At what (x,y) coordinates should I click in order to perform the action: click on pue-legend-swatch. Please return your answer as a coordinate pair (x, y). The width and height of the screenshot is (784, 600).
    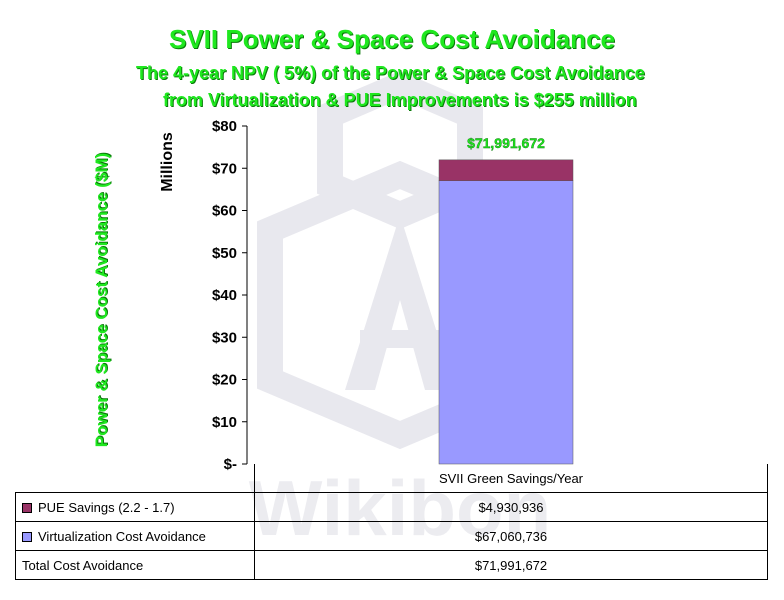
    Looking at the image, I should click on (27, 508).